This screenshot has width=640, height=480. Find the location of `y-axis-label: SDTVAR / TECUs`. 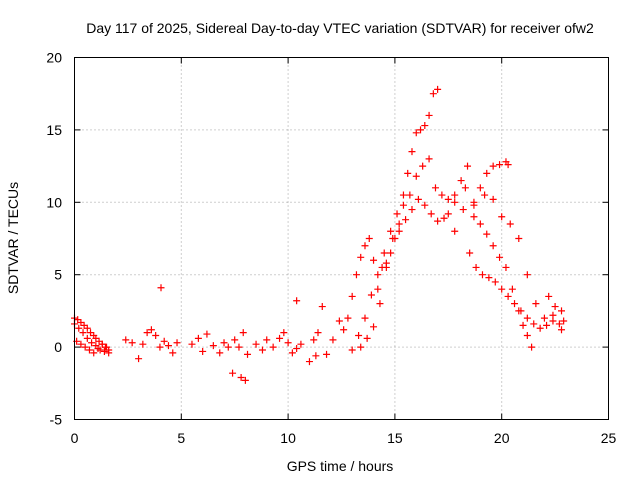

y-axis-label: SDTVAR / TECUs is located at coordinates (13, 238).